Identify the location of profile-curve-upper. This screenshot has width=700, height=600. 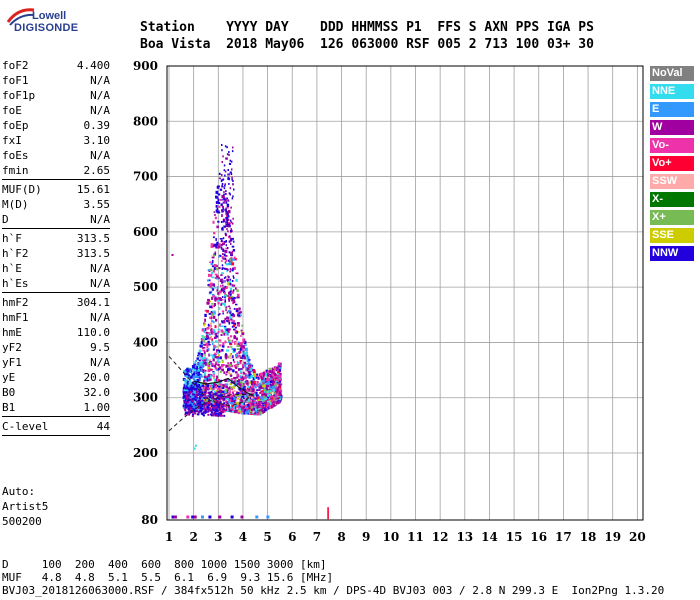
(211, 381).